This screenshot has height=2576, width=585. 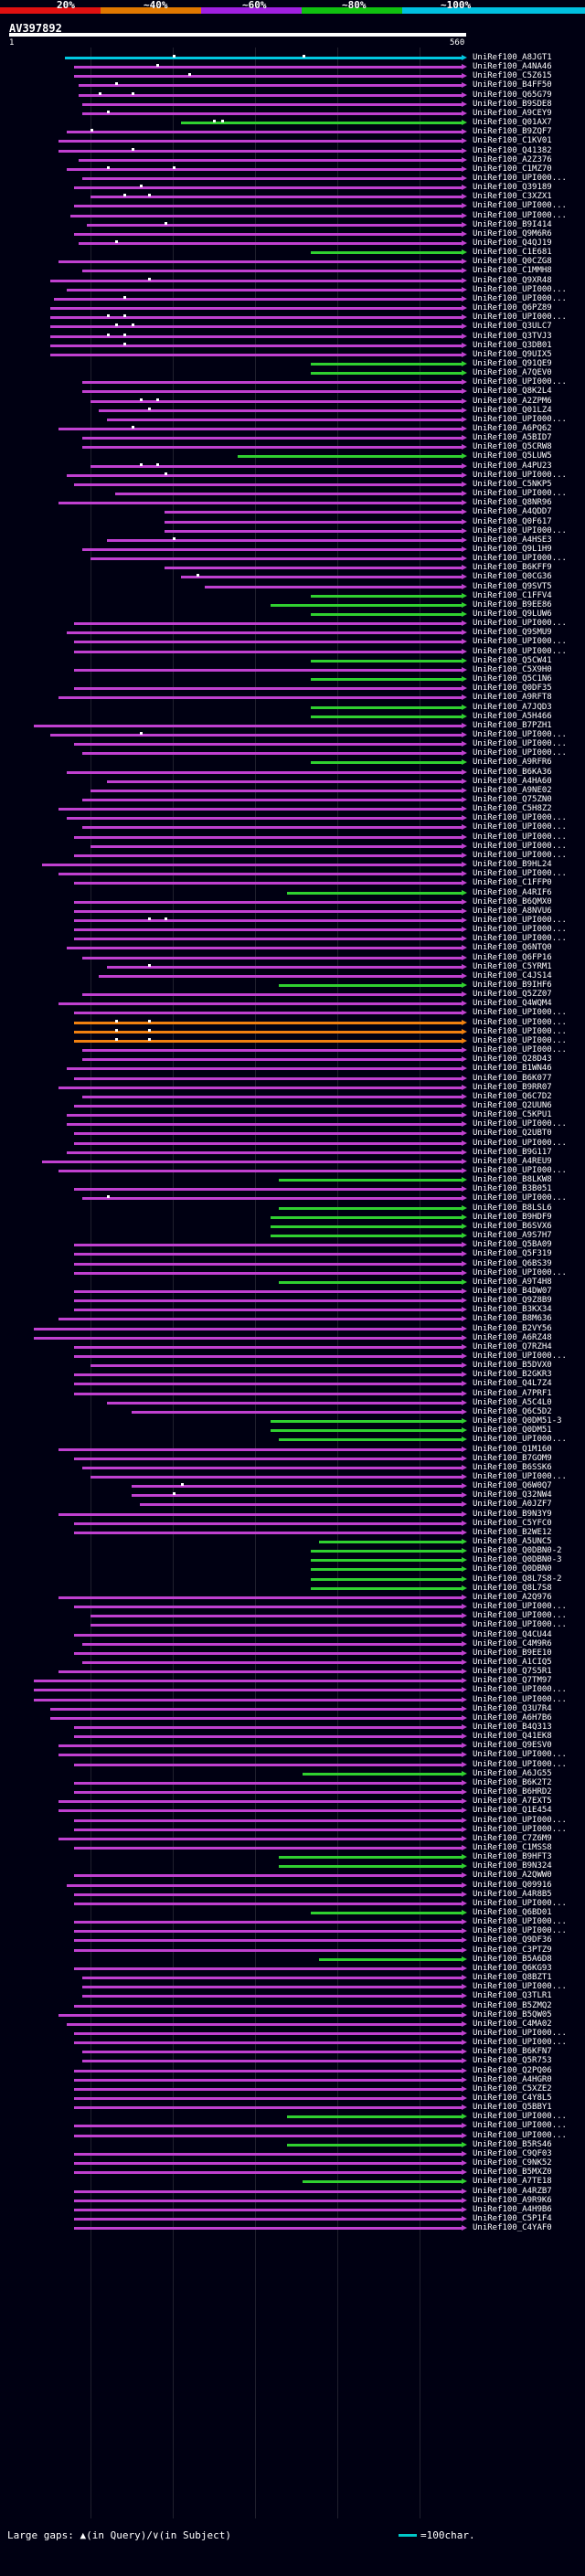 What do you see at coordinates (293, 2210) in the screenshot?
I see `hit-row: UniRef100_A4H9B6` at bounding box center [293, 2210].